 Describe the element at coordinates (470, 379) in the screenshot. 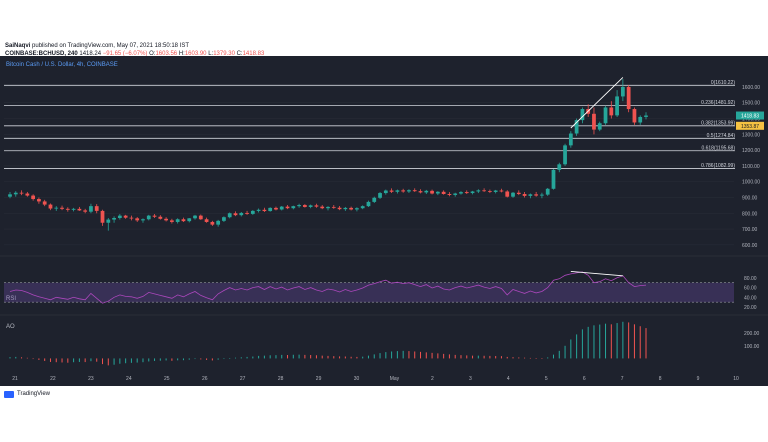

I see `x-axis-label: 3` at that location.